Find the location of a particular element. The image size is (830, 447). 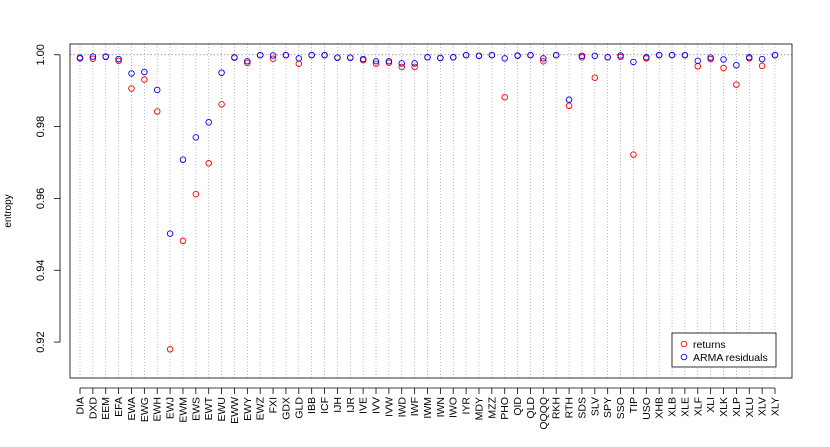

y-tick-label: 0.92 is located at coordinates (41, 341).